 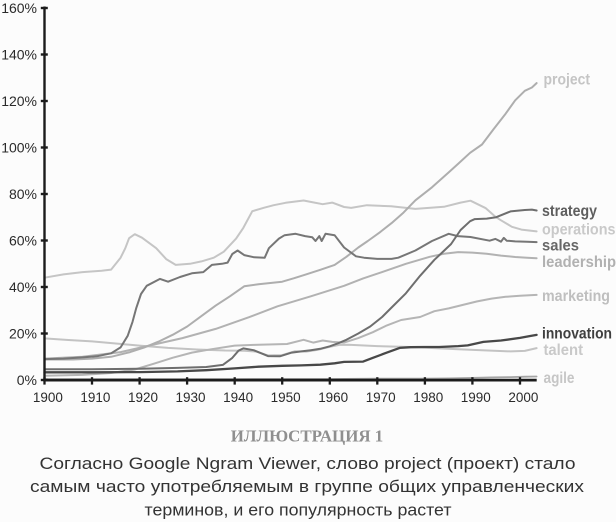 What do you see at coordinates (19, 148) in the screenshot?
I see `svg-text: 100%` at bounding box center [19, 148].